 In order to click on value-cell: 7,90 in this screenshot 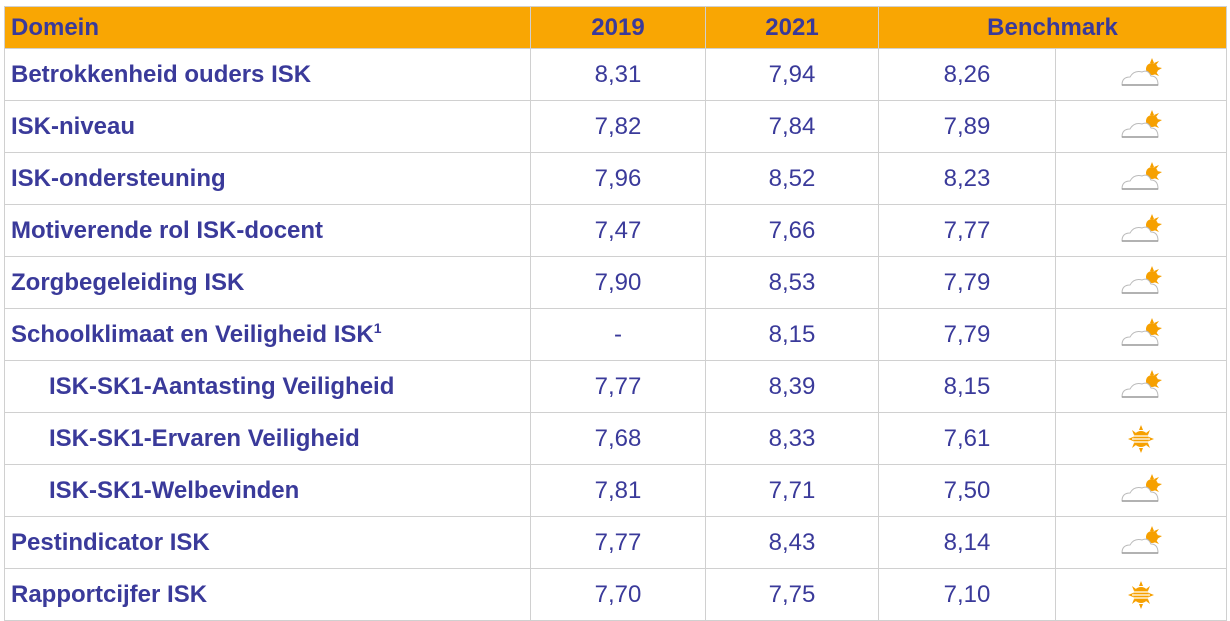, I will do `click(618, 282)`.